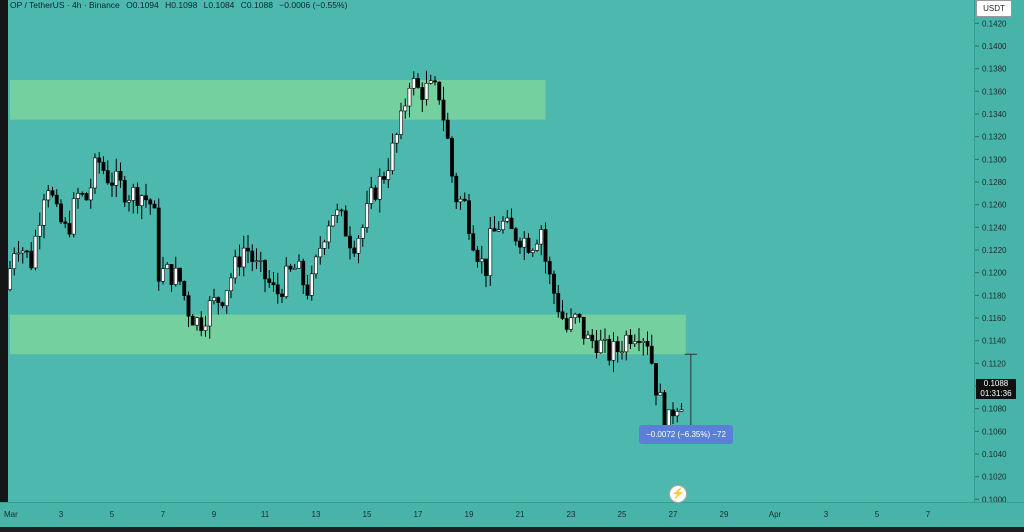  I want to click on time-axis: Mar 3 5 7 9 11 13 15 17 19 21 23 25 27 29 Apr 3 5 7, so click(512, 514).